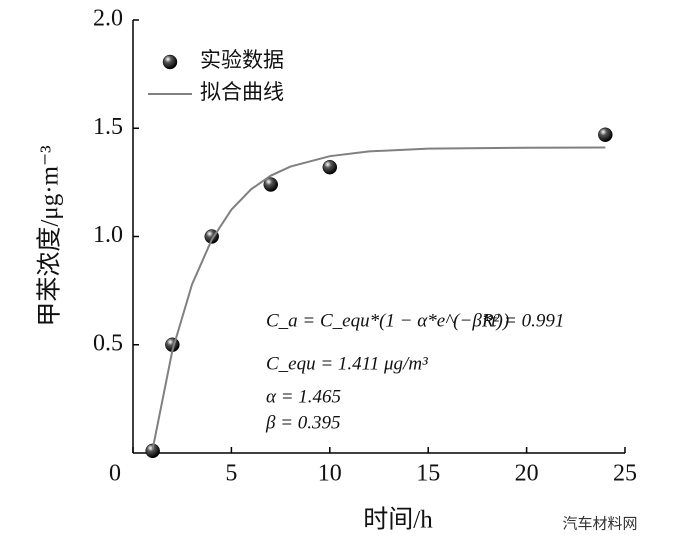 The image size is (673, 555). Describe the element at coordinates (242, 60) in the screenshot. I see `legend-label: 实验数据` at that location.